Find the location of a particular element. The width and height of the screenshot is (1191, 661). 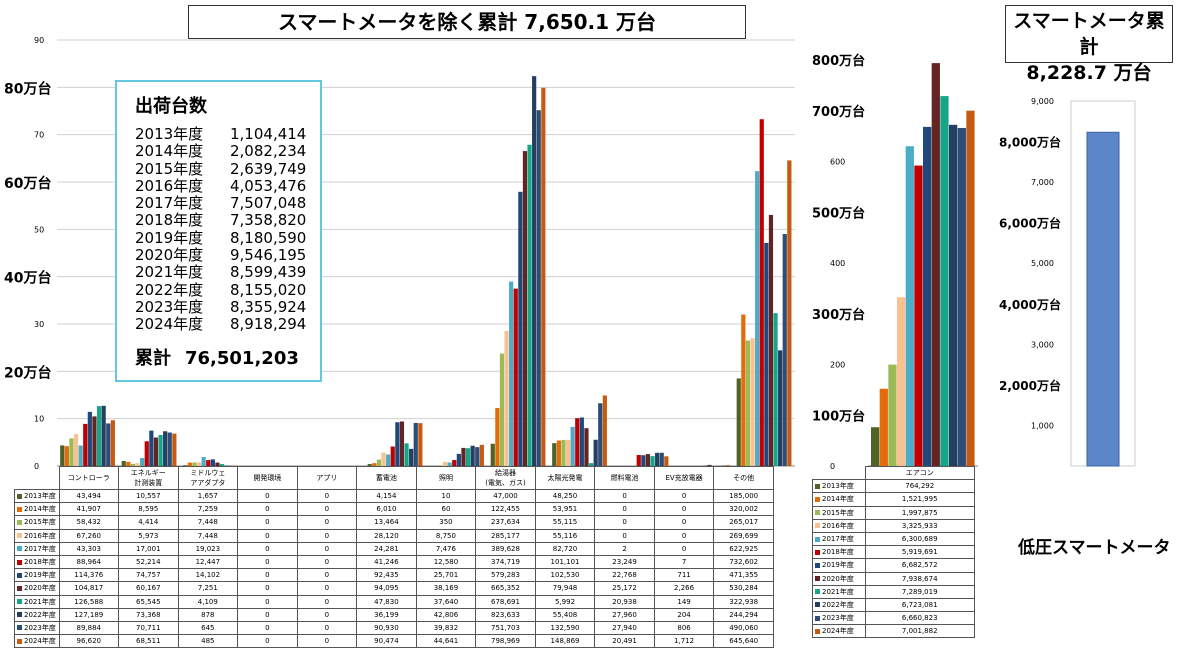

table-cell: 22,768 is located at coordinates (624, 575).